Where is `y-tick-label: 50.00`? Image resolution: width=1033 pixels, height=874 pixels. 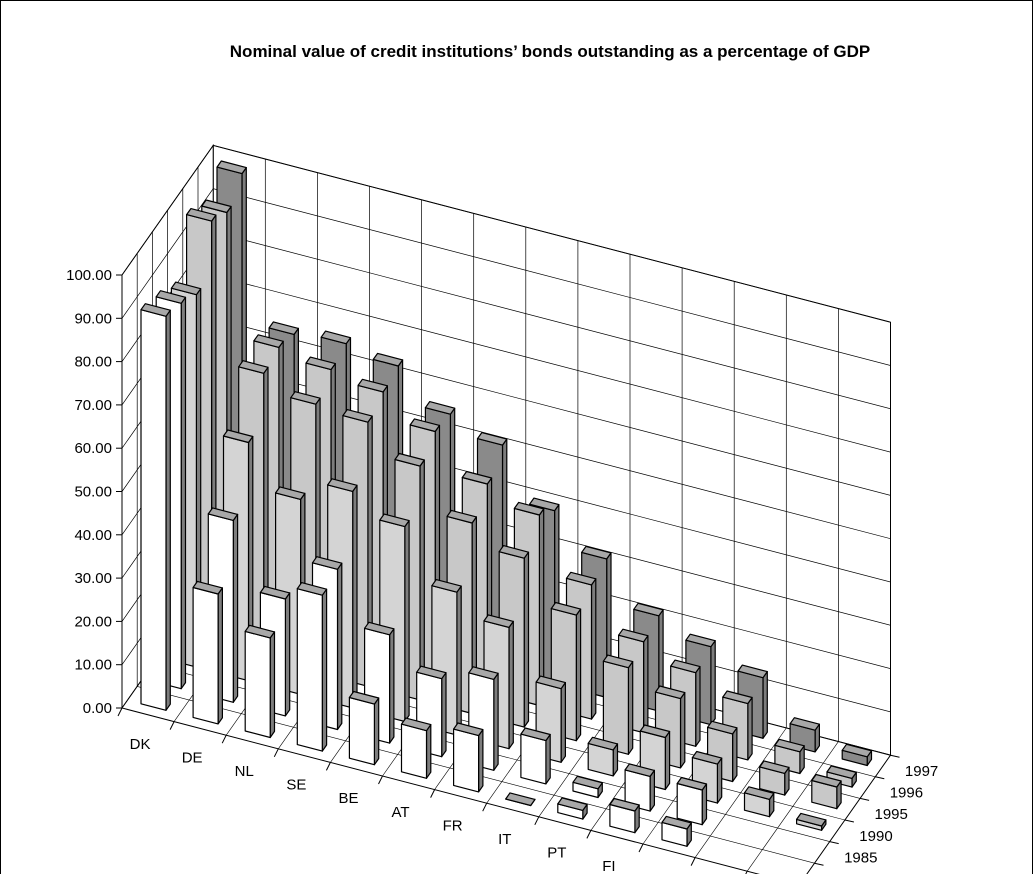
y-tick-label: 50.00 is located at coordinates (93, 492).